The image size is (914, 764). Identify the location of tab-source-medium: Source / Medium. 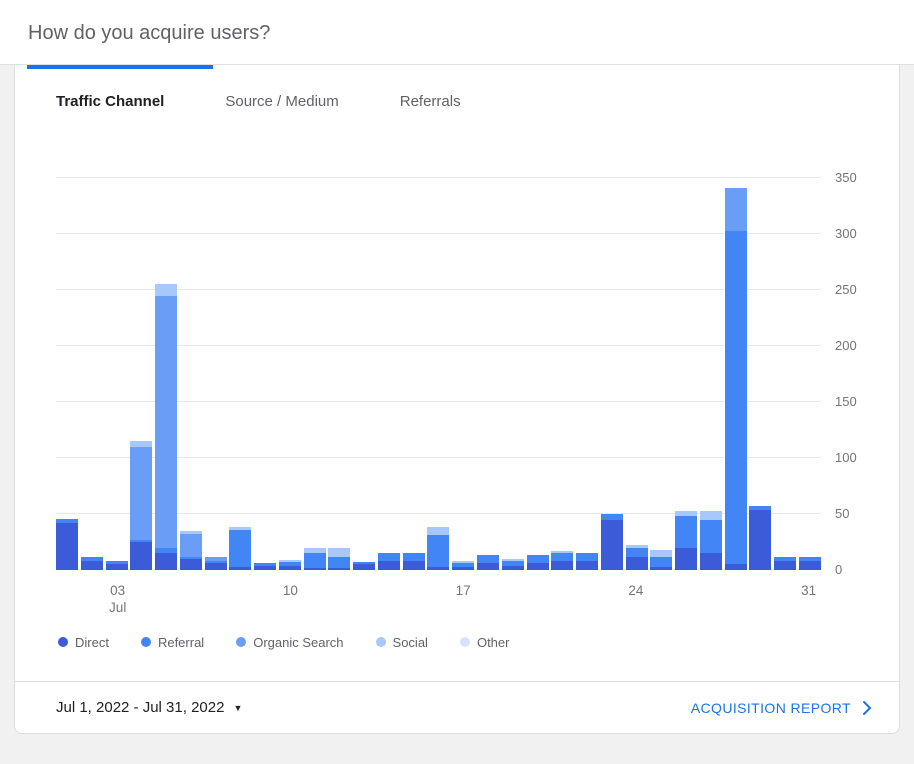
(282, 101).